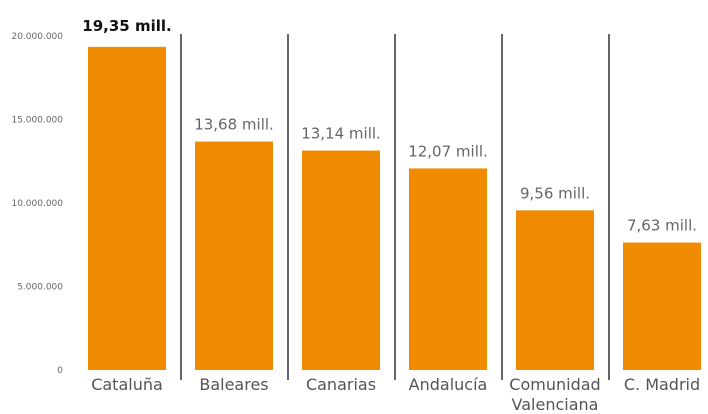 The width and height of the screenshot is (708, 414). I want to click on data-label: 9,56 mill., so click(555, 193).